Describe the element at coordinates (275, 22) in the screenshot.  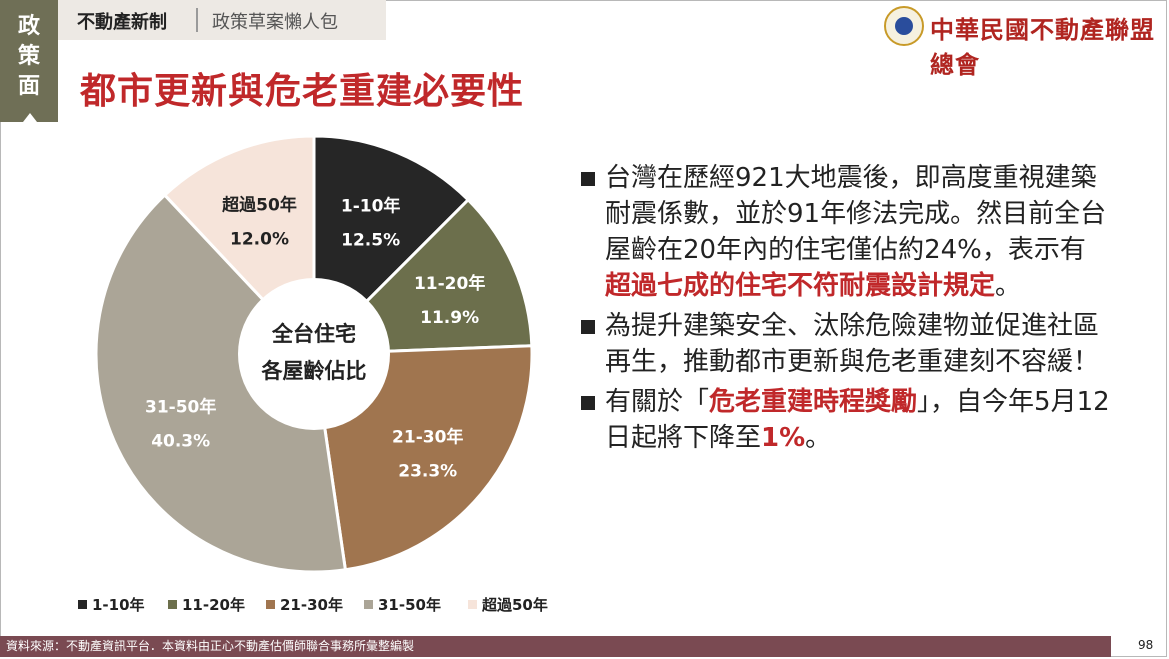
I see `breadcrumb-sub: 政策草案懶人包` at that location.